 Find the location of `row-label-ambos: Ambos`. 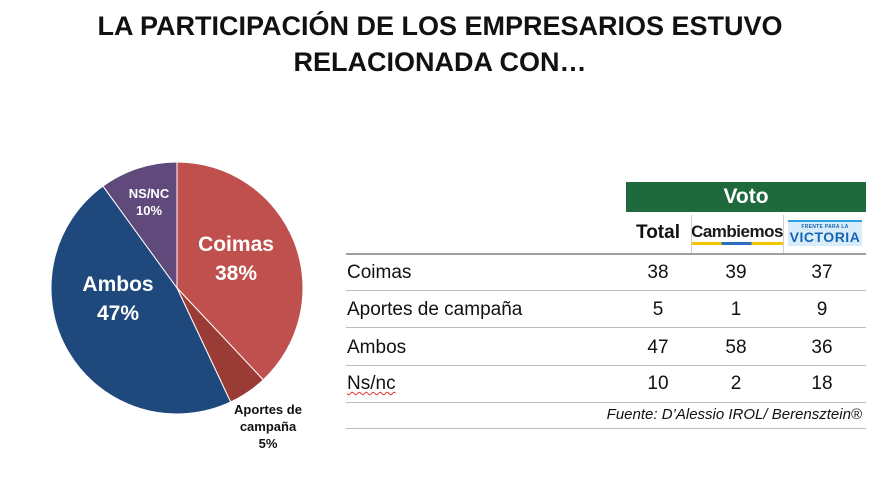

row-label-ambos: Ambos is located at coordinates (377, 347).